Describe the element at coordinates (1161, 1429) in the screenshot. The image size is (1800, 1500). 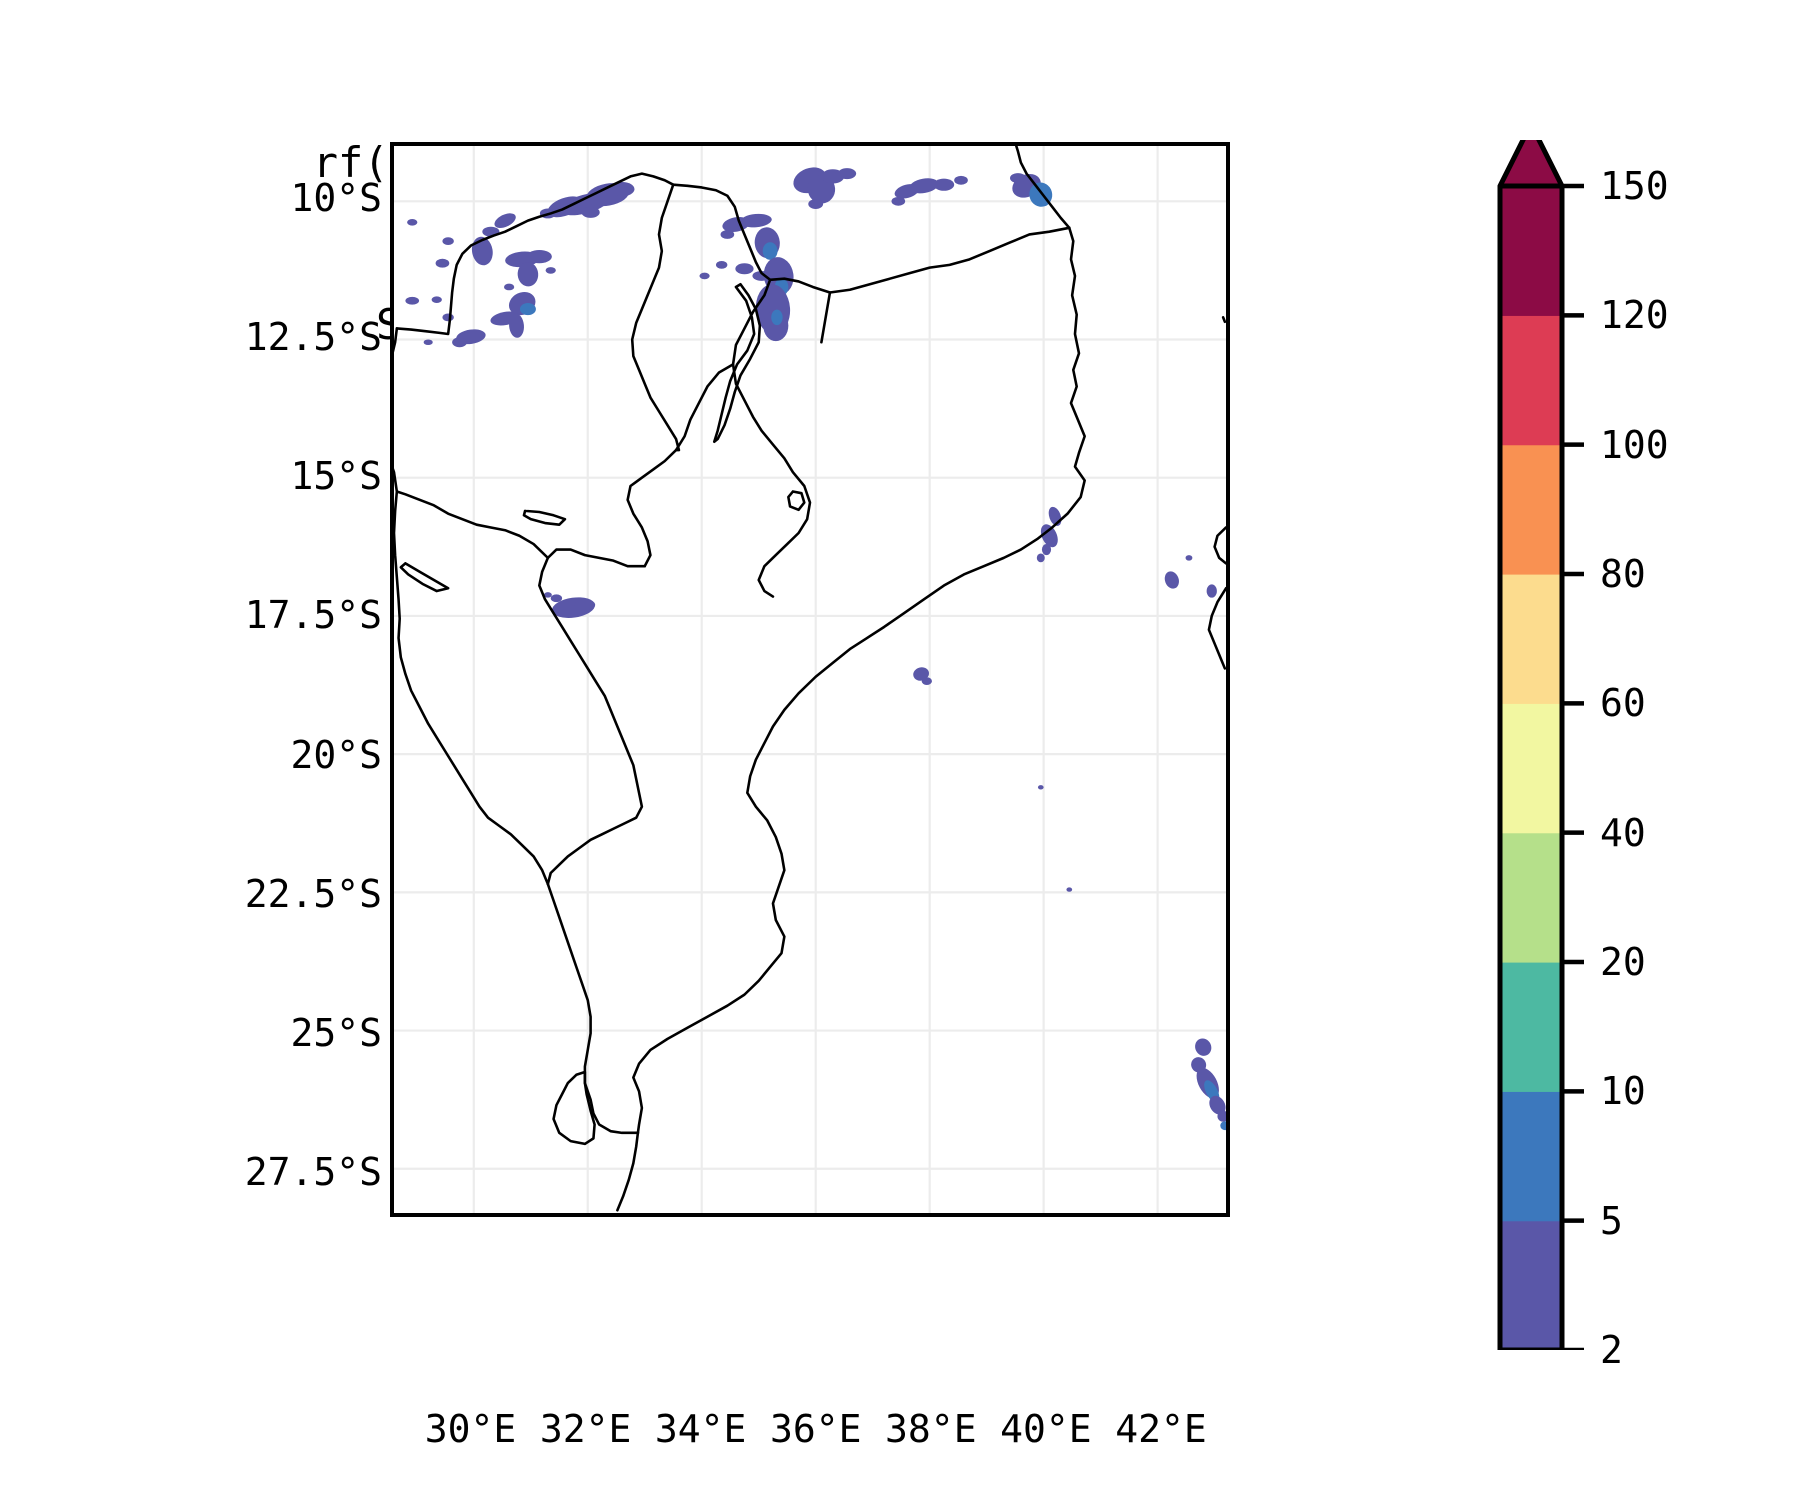
I see `x-axis-tick-label: 42°E` at that location.